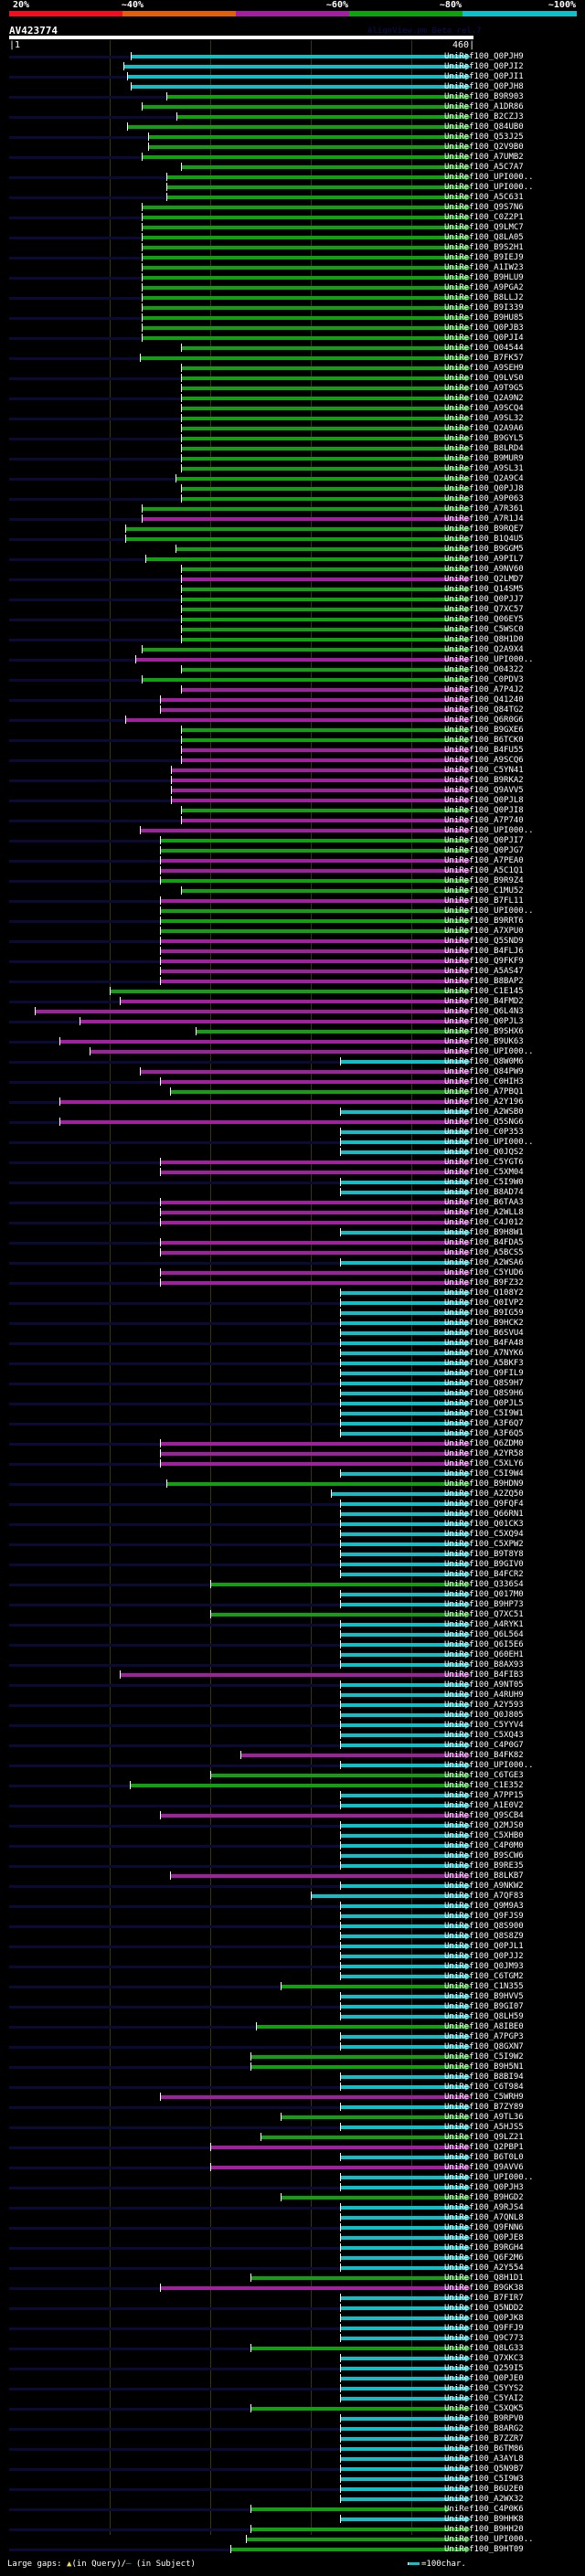 The height and width of the screenshot is (2576, 585). I want to click on hit-row: UniRef100_Q9AVV6, so click(293, 2168).